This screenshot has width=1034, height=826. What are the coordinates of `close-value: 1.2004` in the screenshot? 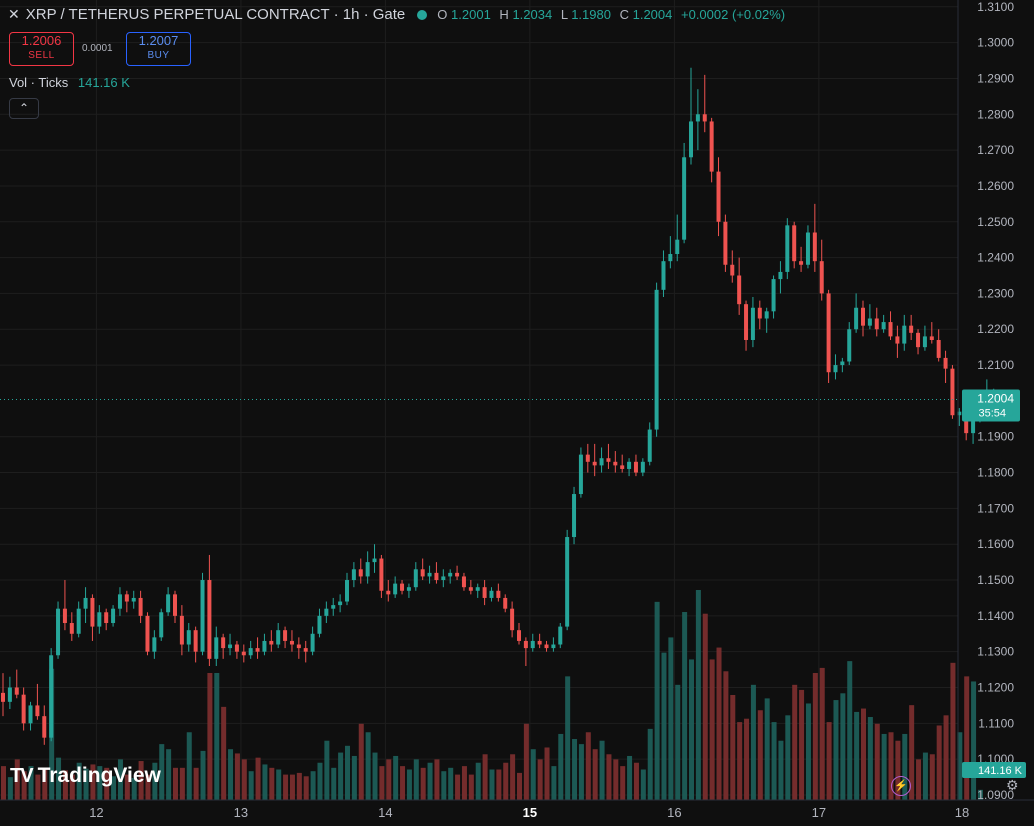 It's located at (652, 14).